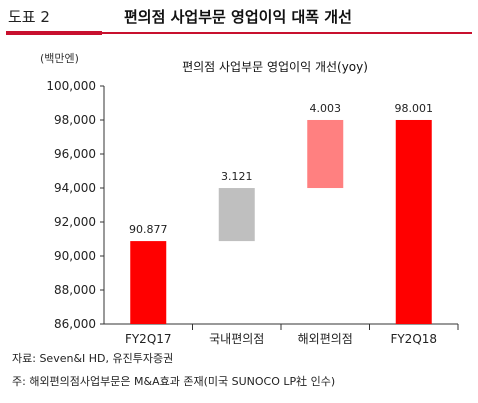 The width and height of the screenshot is (478, 403). What do you see at coordinates (148, 229) in the screenshot?
I see `data-label: 90.877` at bounding box center [148, 229].